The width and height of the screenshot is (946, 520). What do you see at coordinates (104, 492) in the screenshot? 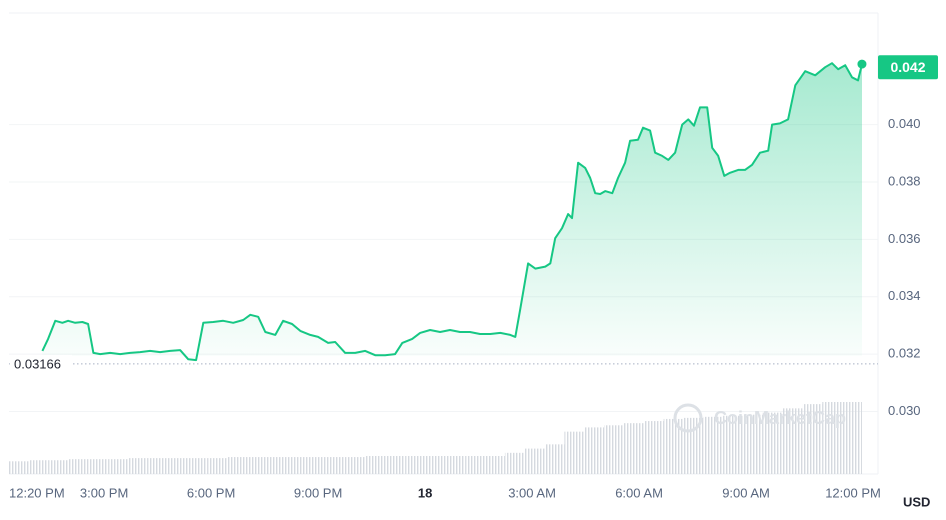
I see `x-tick-label: 3:00 PM` at bounding box center [104, 492].